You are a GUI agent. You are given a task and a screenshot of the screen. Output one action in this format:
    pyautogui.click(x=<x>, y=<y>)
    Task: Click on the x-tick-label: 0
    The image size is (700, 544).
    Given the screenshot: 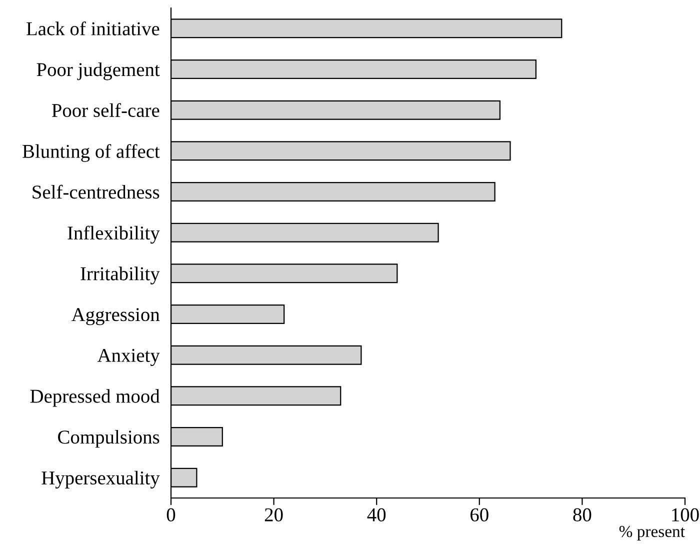 What is the action you would take?
    pyautogui.click(x=171, y=515)
    